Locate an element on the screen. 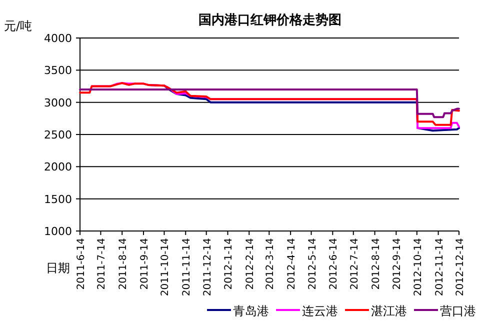 The height and width of the screenshot is (334, 486). x-tick-label: 2012-7-14 is located at coordinates (354, 264).